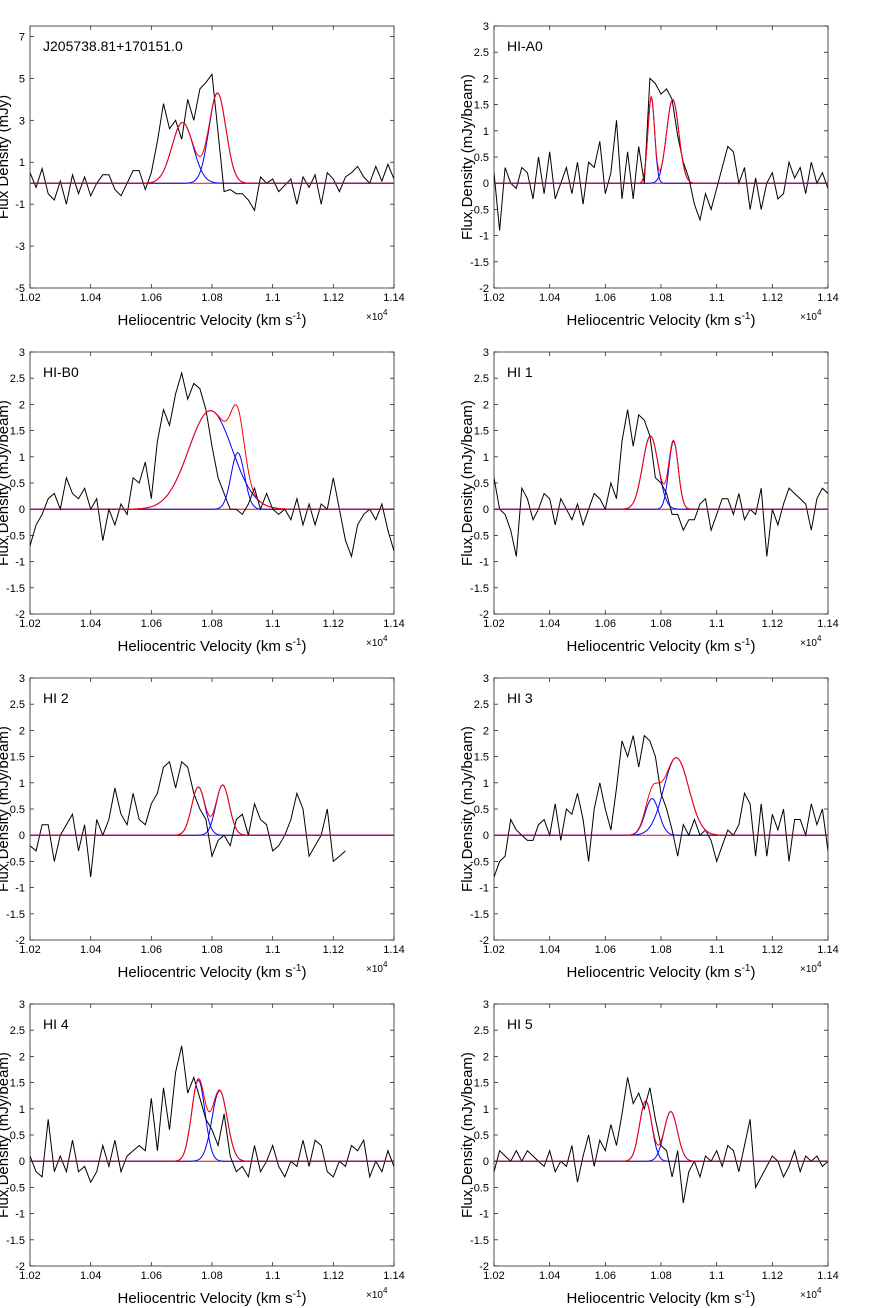 The height and width of the screenshot is (1308, 872). What do you see at coordinates (20, 247) in the screenshot?
I see `y-tick-label: -3` at bounding box center [20, 247].